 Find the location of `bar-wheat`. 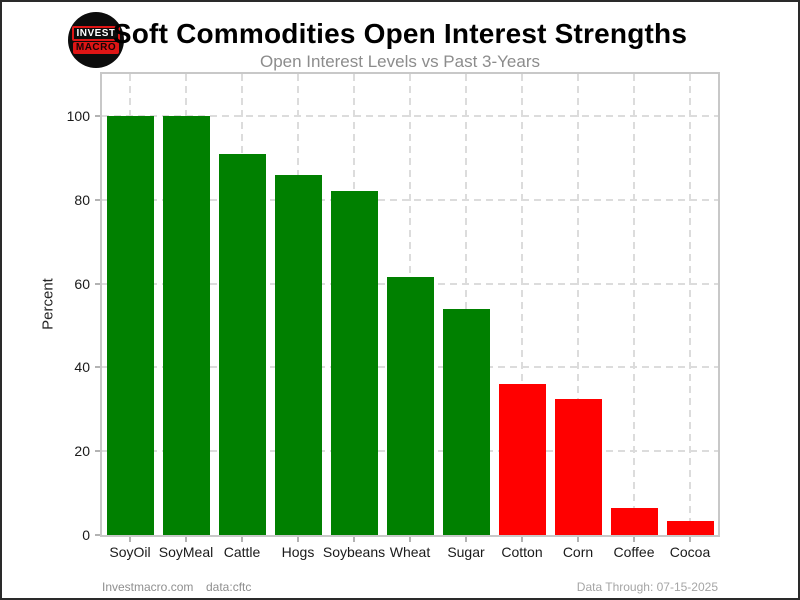

bar-wheat is located at coordinates (410, 406).